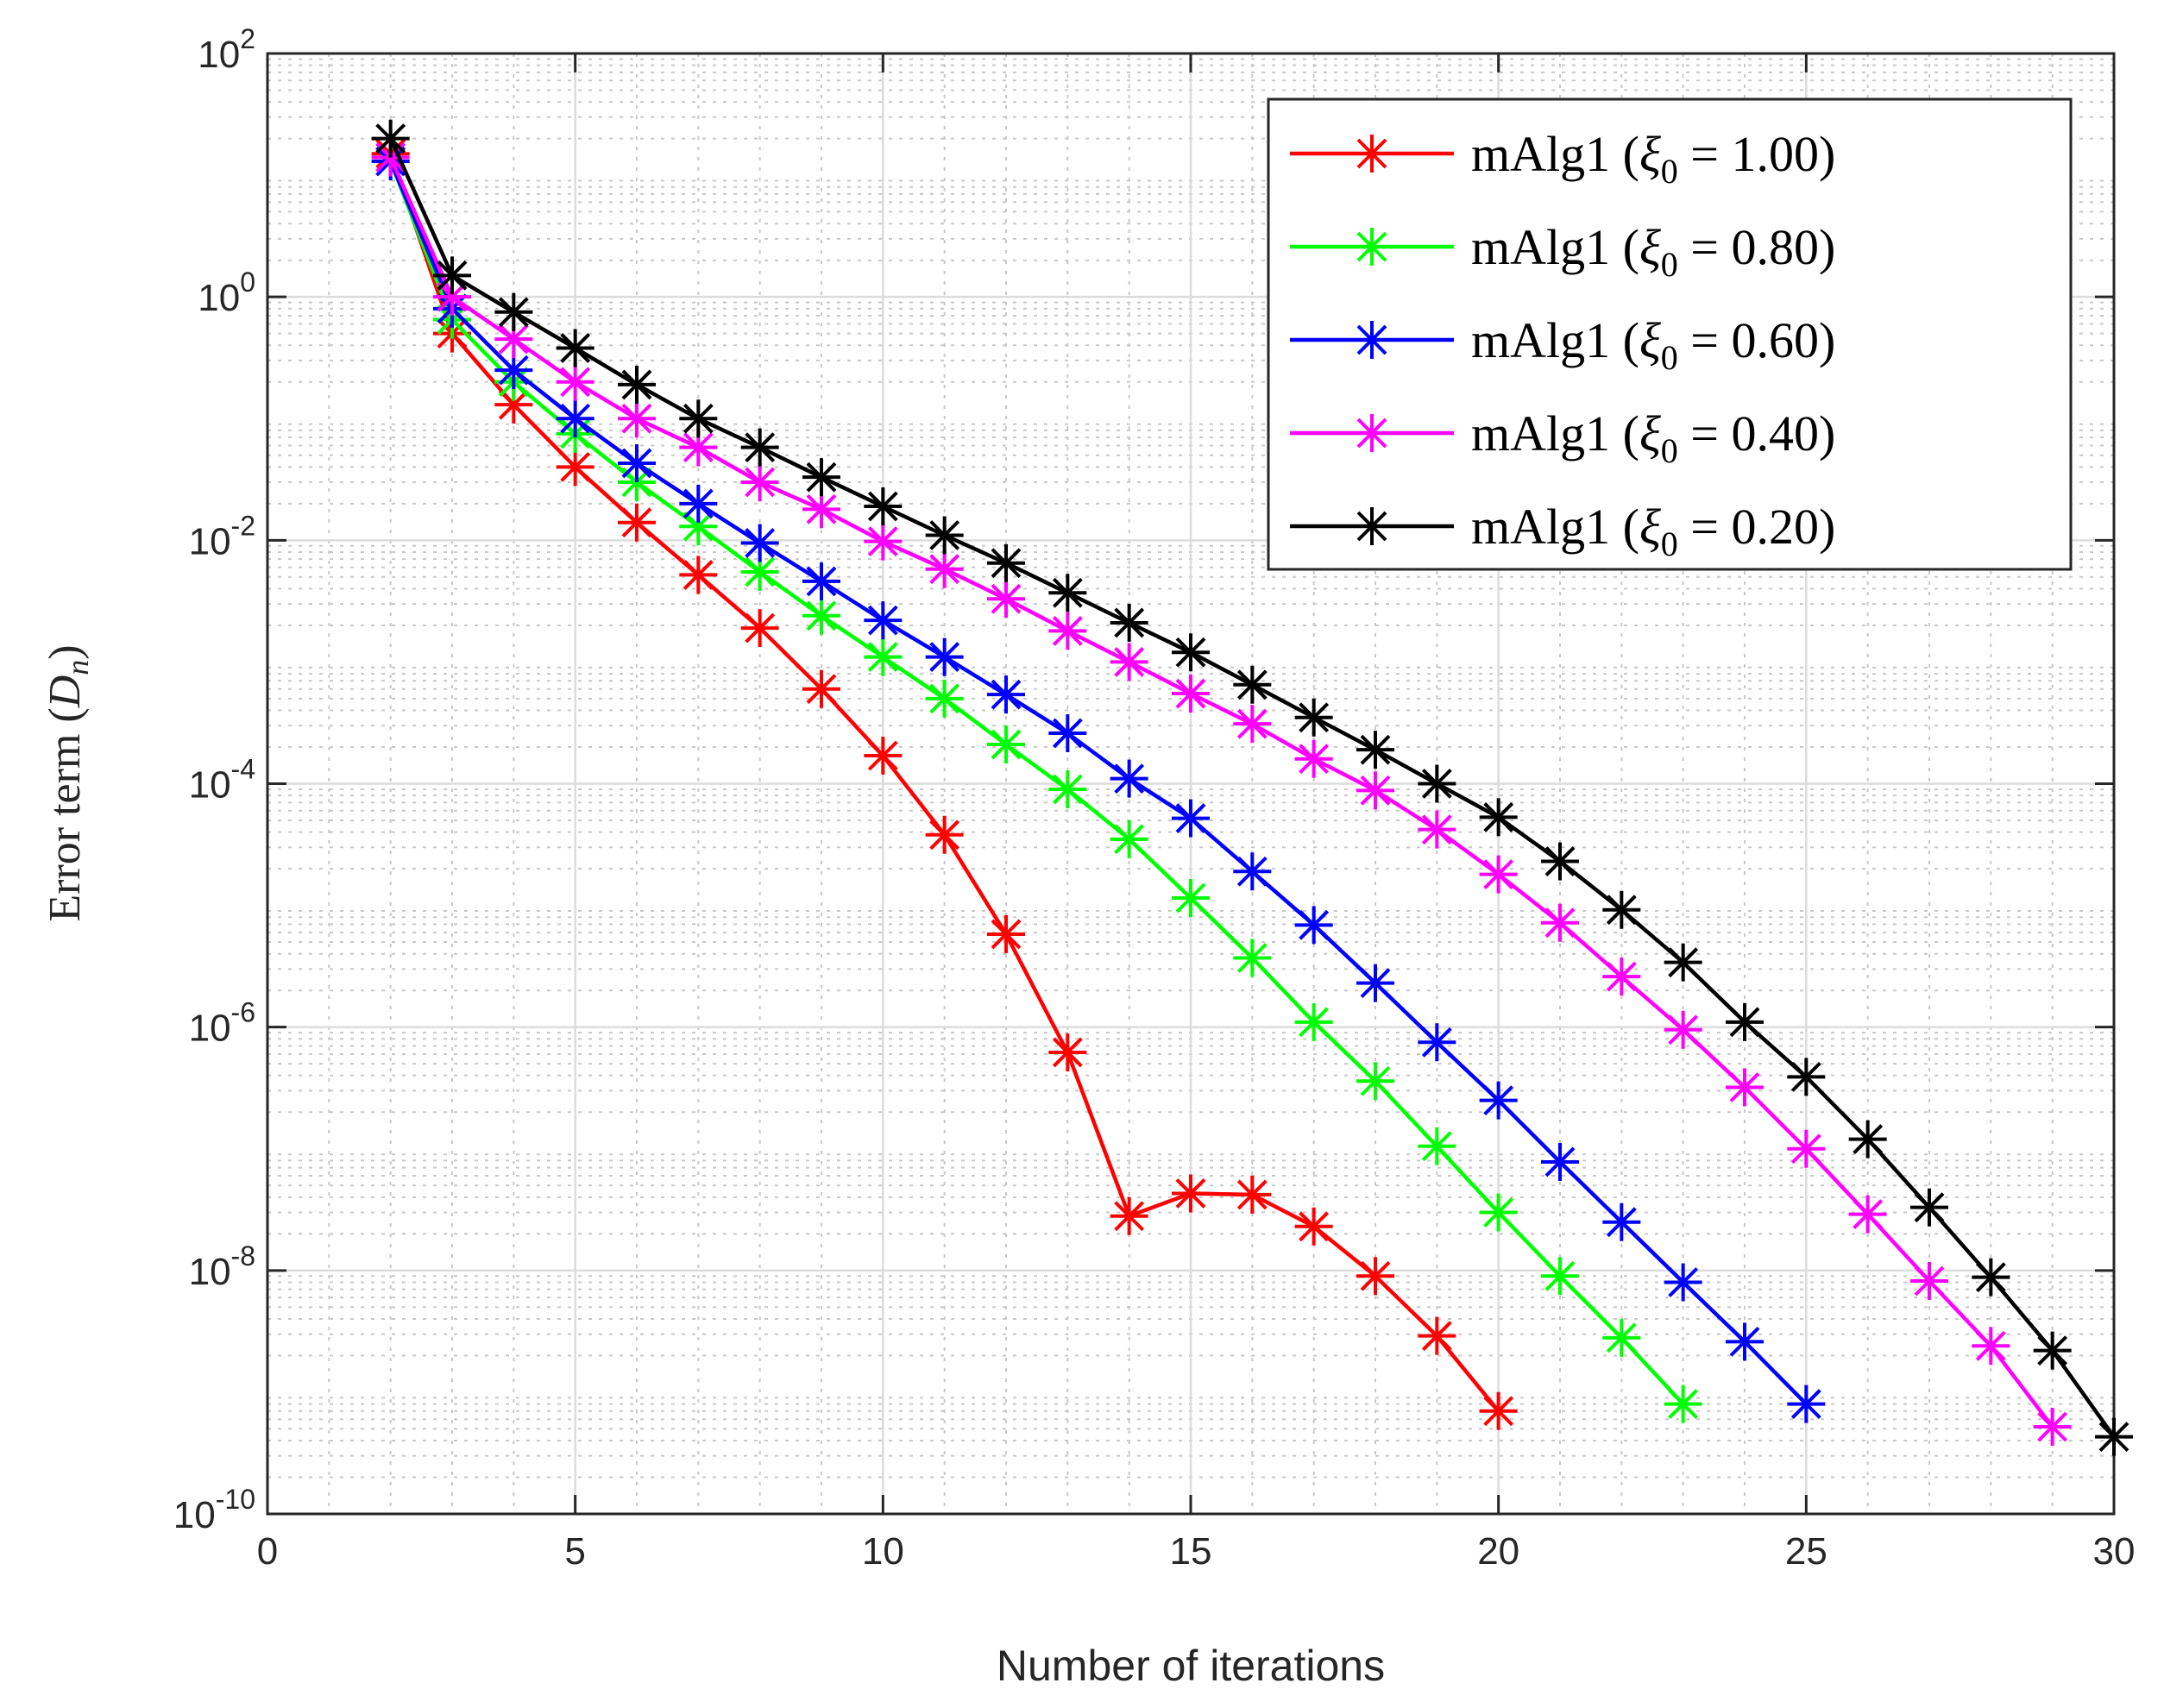  Describe the element at coordinates (65, 692) in the screenshot. I see `y-axis-title-var: D` at that location.